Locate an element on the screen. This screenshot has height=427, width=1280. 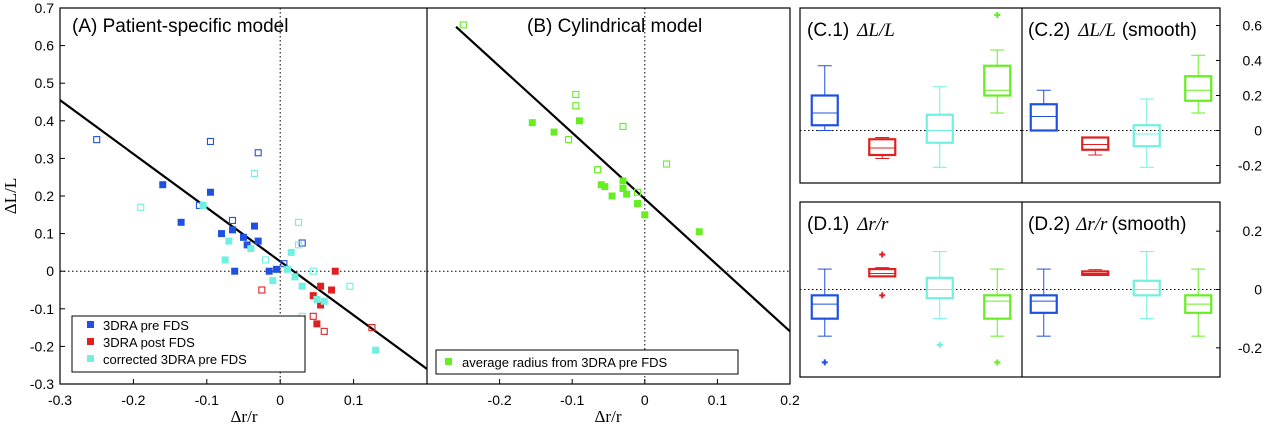
panel-c2-title: (C.2) ΔL/L (smooth) is located at coordinates (1112, 30).